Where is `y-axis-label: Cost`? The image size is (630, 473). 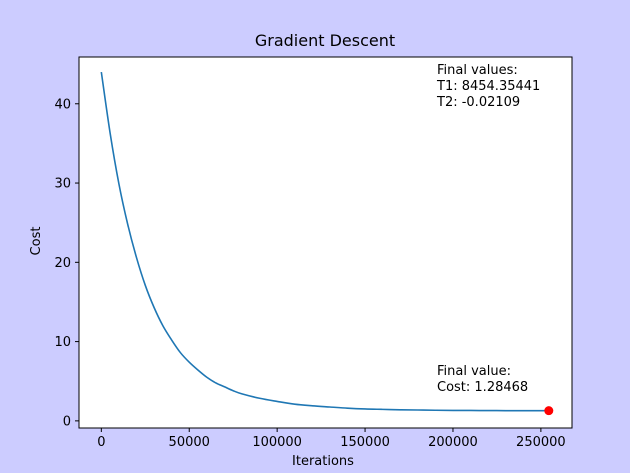 y-axis-label: Cost is located at coordinates (36, 241).